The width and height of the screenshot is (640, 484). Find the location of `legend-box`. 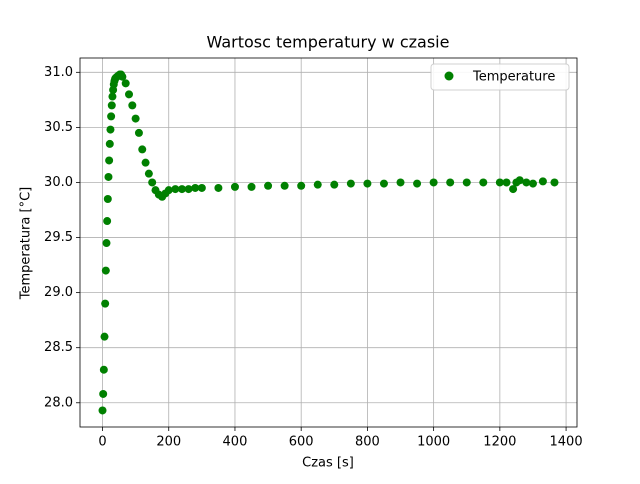

legend-box is located at coordinates (500, 77).